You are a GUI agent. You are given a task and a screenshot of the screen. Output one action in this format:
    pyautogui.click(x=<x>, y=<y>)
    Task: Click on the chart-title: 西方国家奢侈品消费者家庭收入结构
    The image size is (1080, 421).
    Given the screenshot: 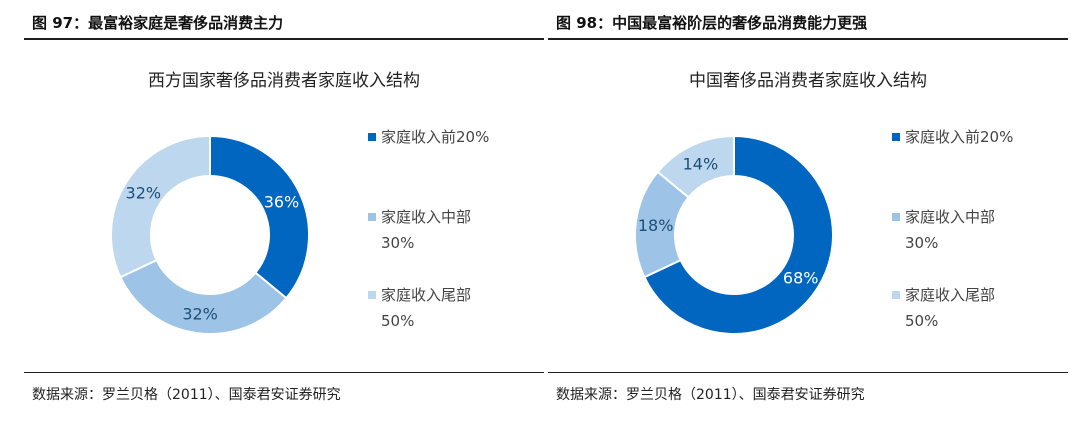 What is the action you would take?
    pyautogui.click(x=284, y=81)
    